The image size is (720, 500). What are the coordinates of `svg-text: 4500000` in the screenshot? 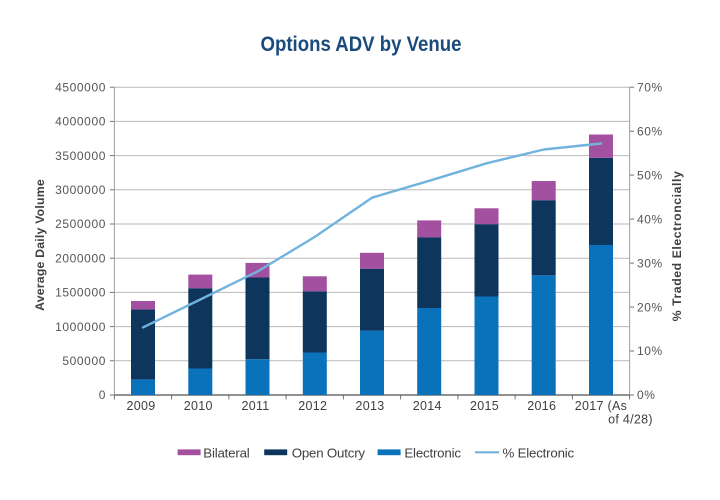 It's located at (80, 87).